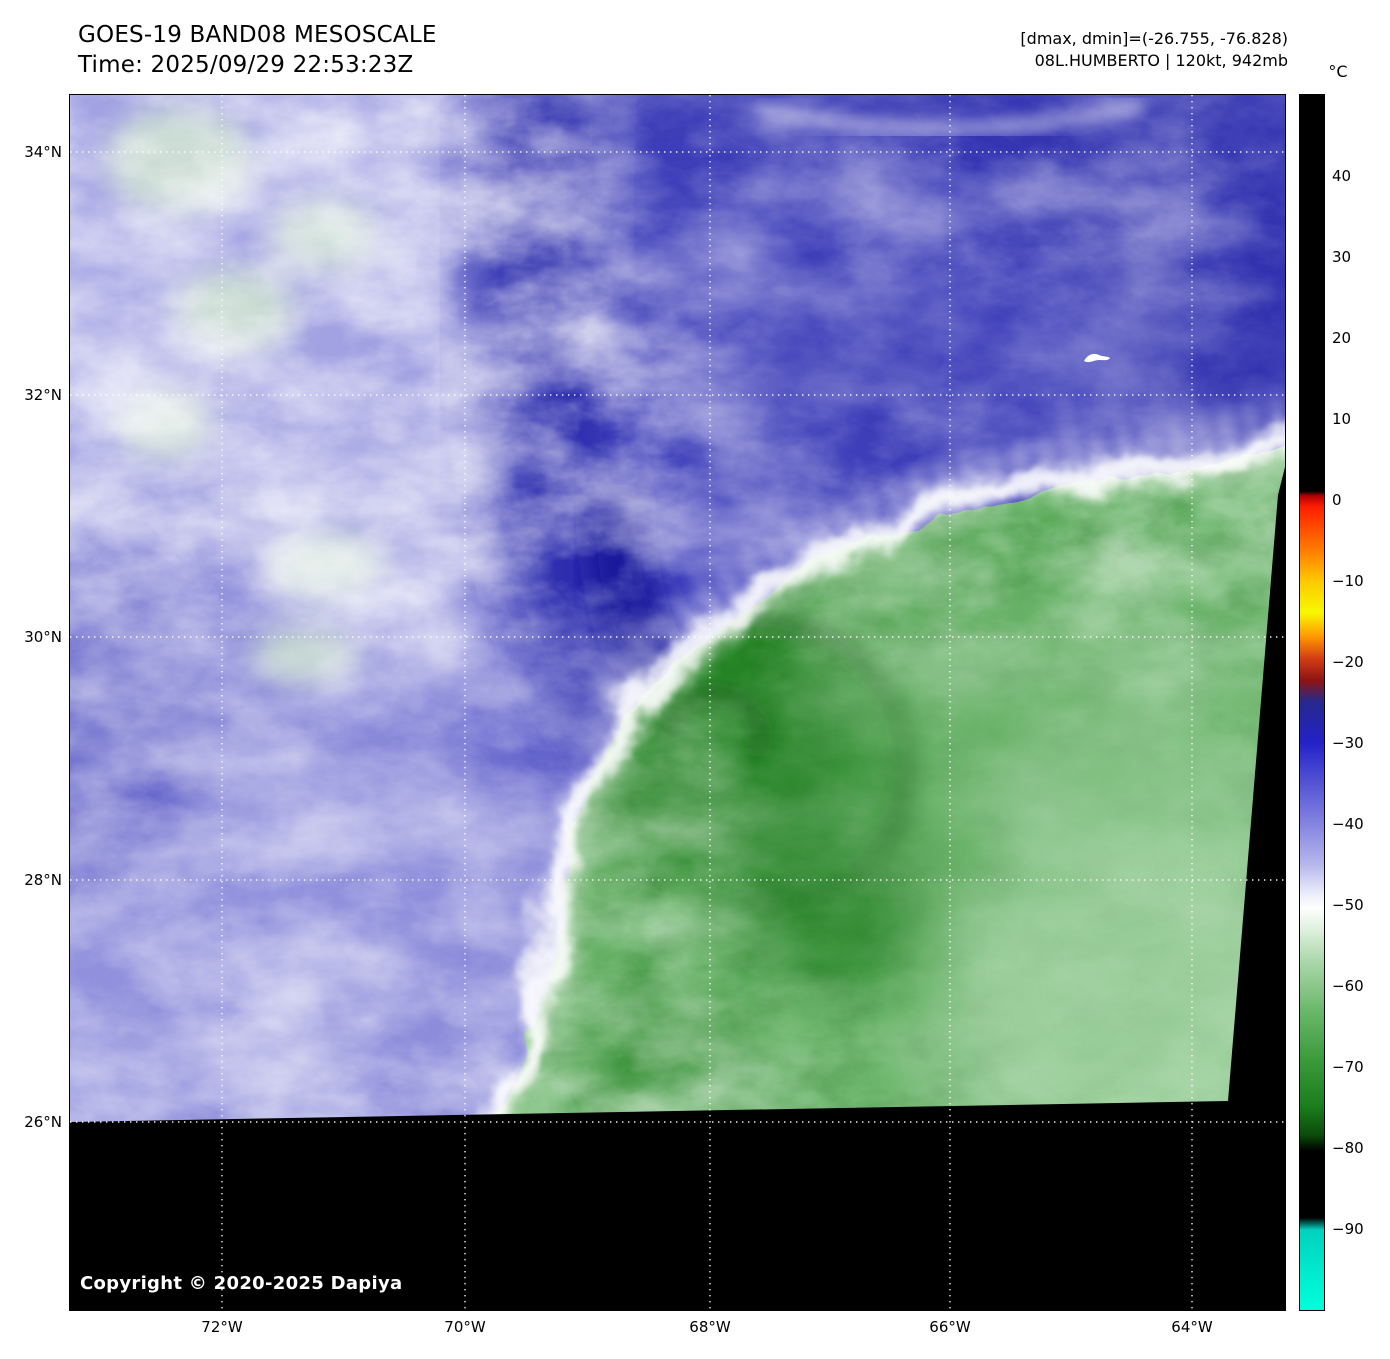  What do you see at coordinates (1348, 986) in the screenshot?
I see `colorbar-tick-label: −60` at bounding box center [1348, 986].